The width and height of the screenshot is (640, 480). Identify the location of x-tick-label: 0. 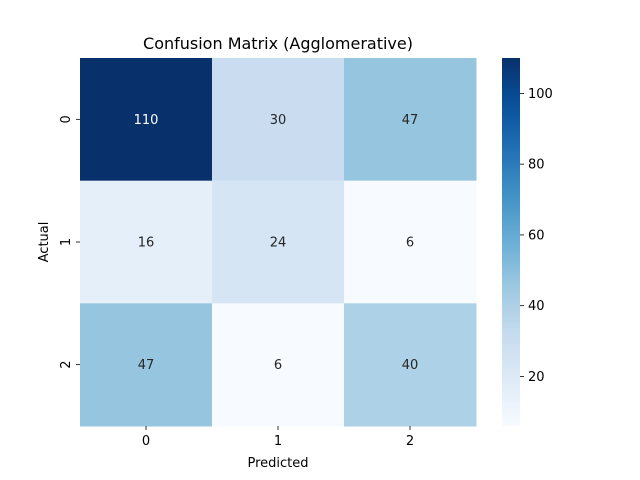
(146, 441).